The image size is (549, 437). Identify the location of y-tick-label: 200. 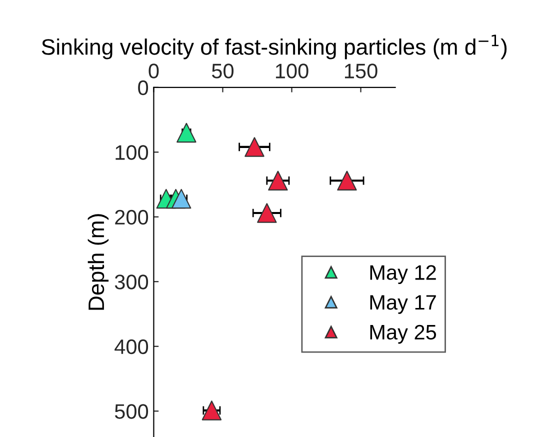
(131, 217).